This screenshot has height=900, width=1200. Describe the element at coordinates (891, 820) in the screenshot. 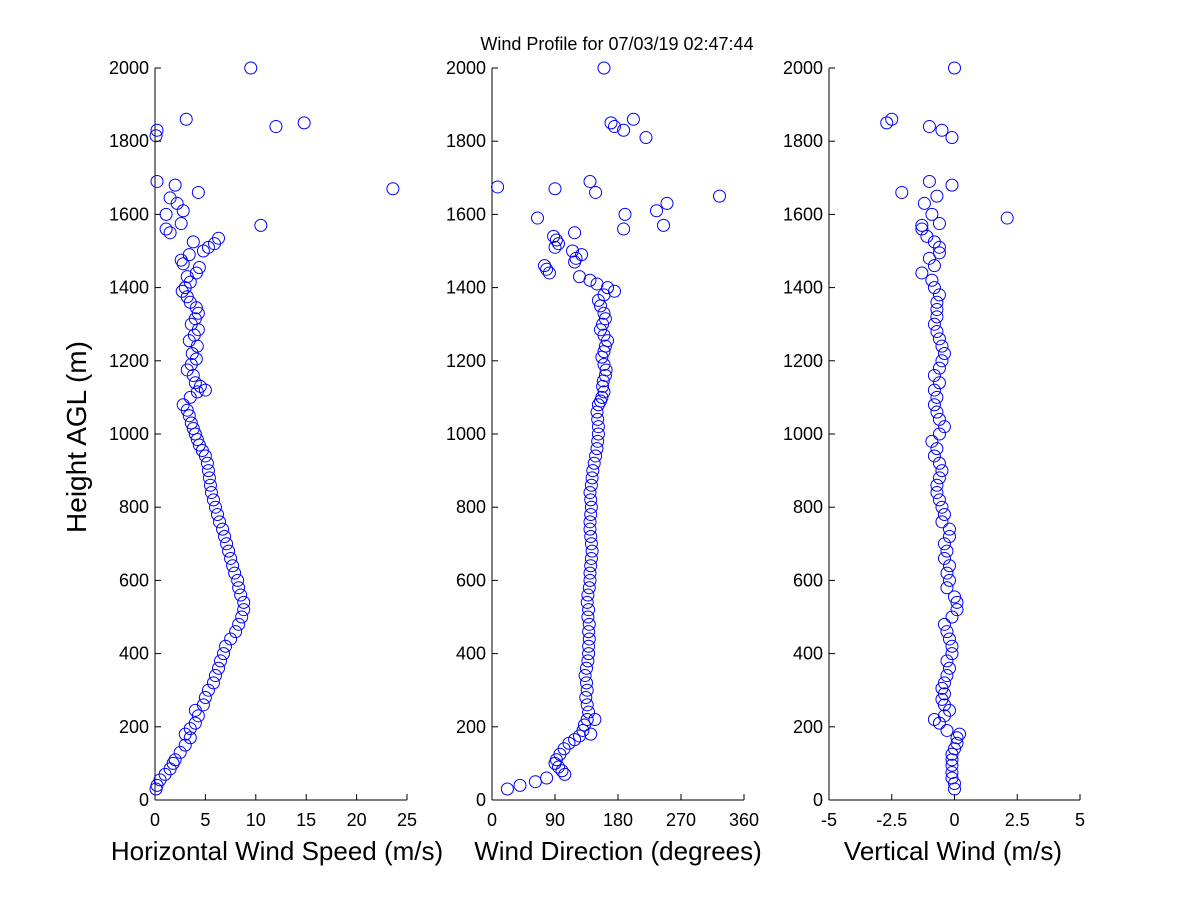

I see `x-tick-label: -2.5` at that location.